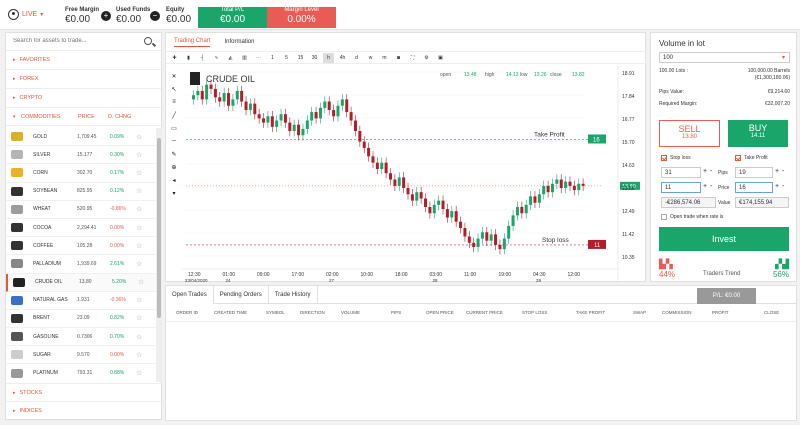  What do you see at coordinates (272, 57) in the screenshot?
I see `timeframe-1: 1` at bounding box center [272, 57].